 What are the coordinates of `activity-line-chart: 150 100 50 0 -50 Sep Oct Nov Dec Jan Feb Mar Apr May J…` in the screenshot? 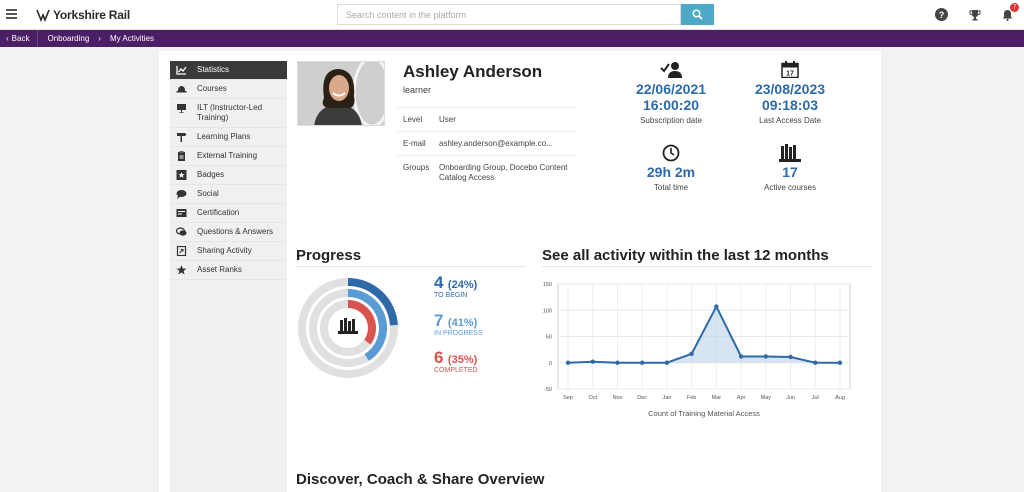 It's located at (697, 350).